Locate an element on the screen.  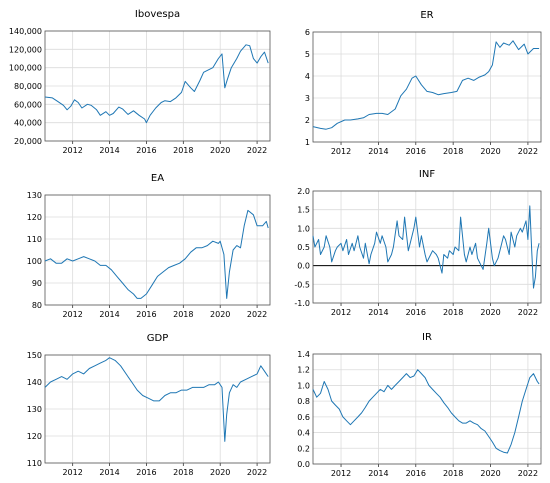
y-tick-label: 6 is located at coordinates (307, 32).